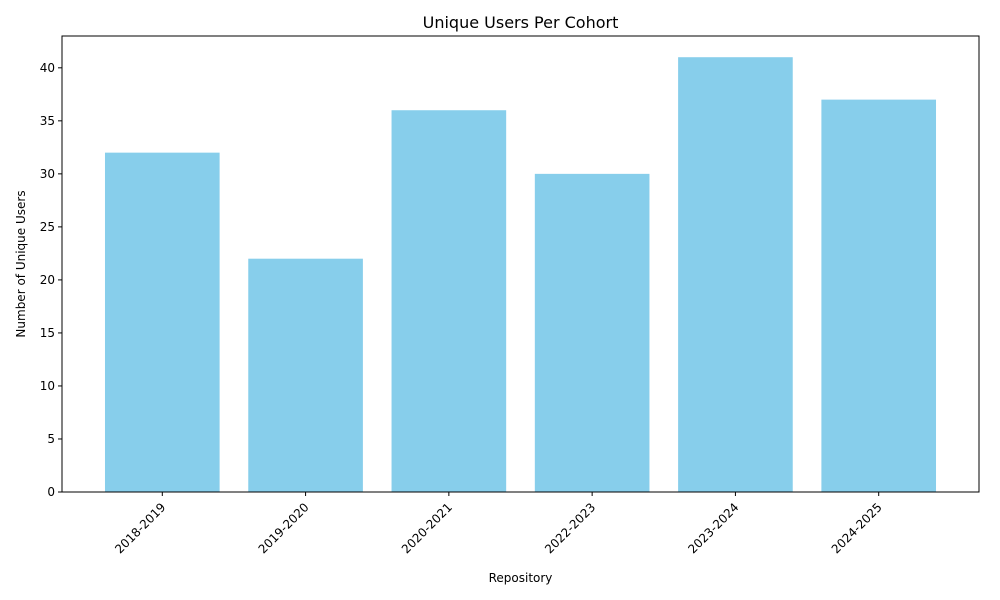 The image size is (1000, 600). Describe the element at coordinates (735, 275) in the screenshot. I see `bar-2023-2024` at that location.